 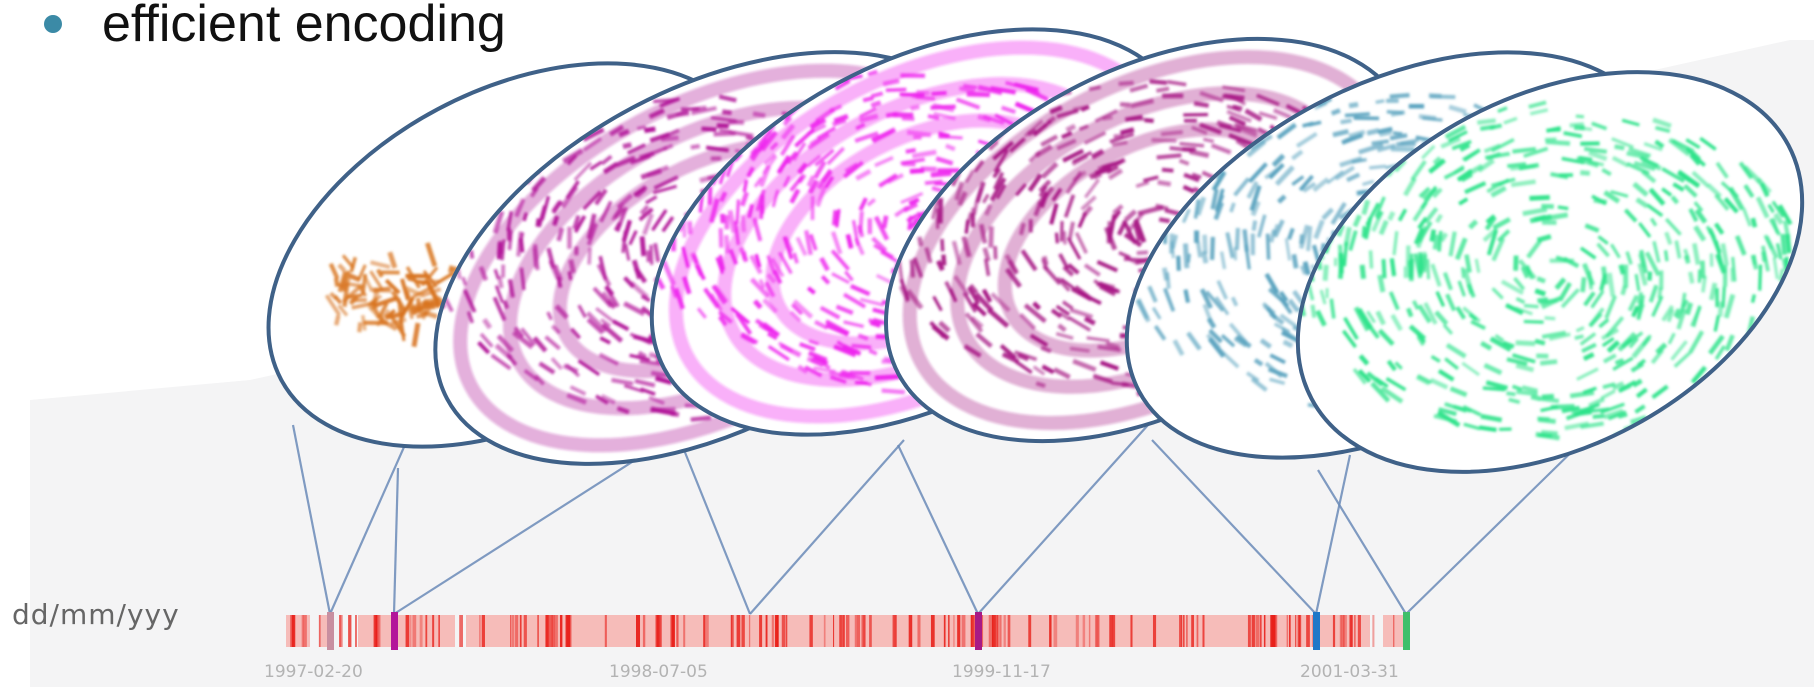 What do you see at coordinates (313, 672) in the screenshot?
I see `tick-label-1: 1997-02-20` at bounding box center [313, 672].